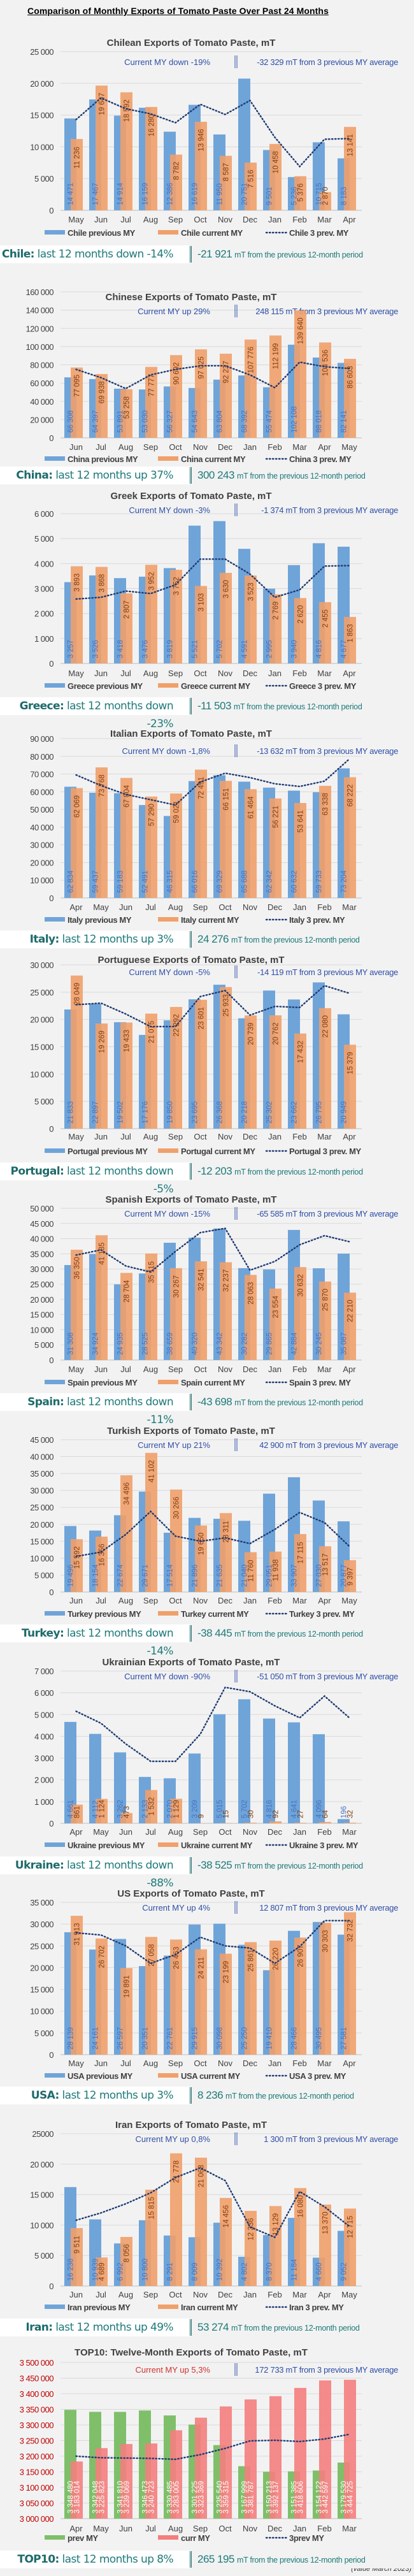 This screenshot has height=2576, width=414. I want to click on bar-label-previous: 16 159, so click(146, 194).